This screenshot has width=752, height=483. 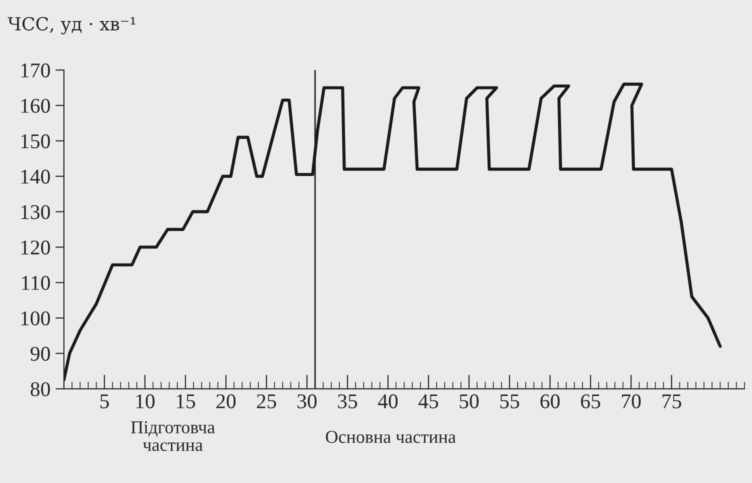 I want to click on x-tick-label: 45, so click(x=428, y=401).